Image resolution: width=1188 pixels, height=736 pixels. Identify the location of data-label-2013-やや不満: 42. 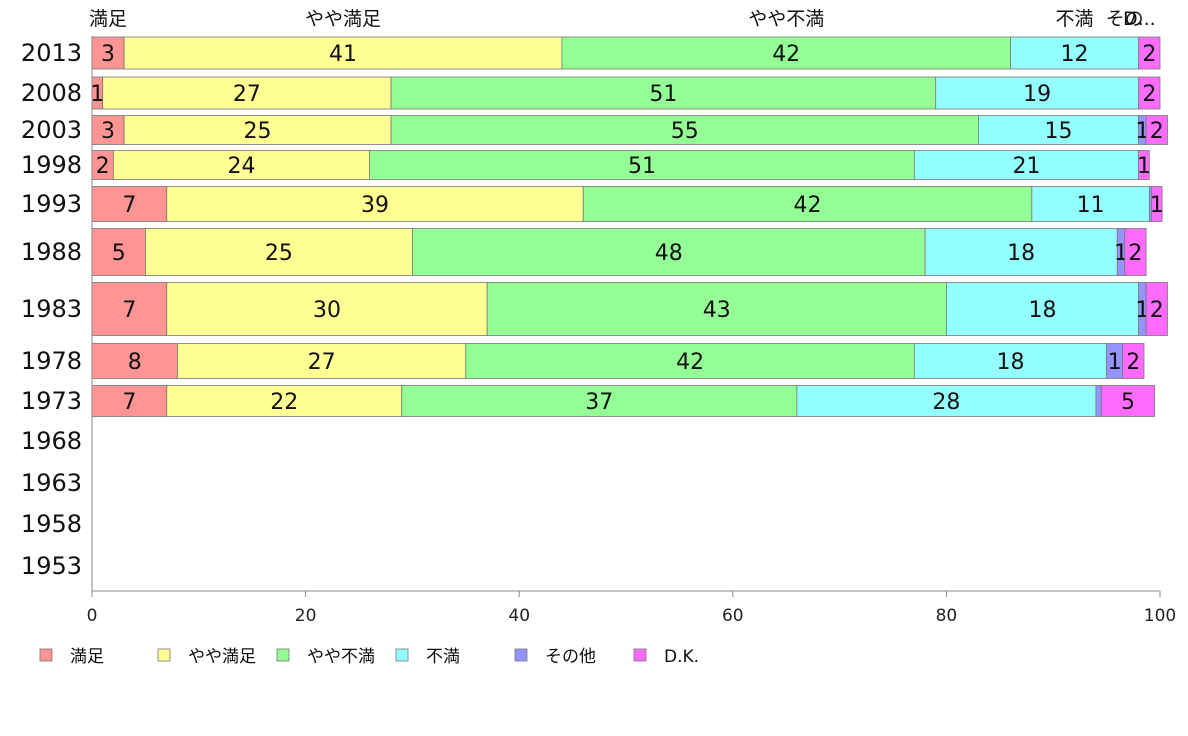
(786, 54).